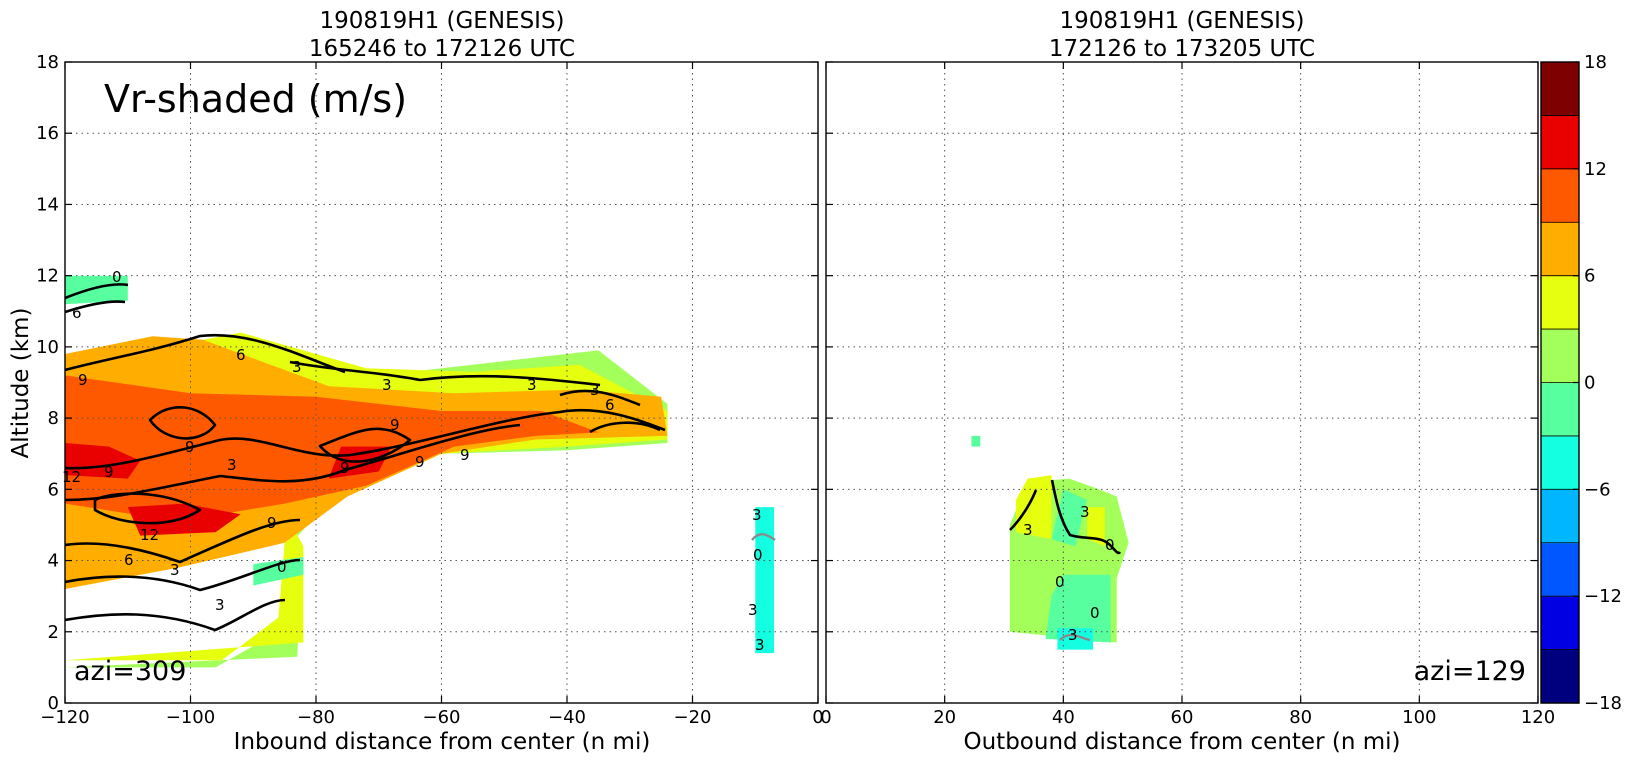  I want to click on left-x-tick-label: 0, so click(817, 717).